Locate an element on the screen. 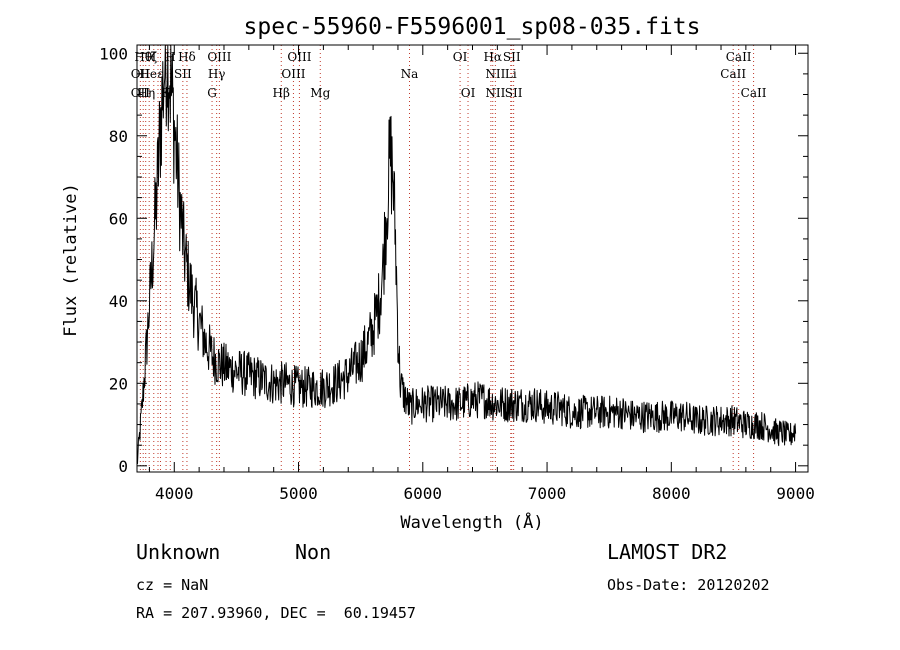  line-label: ζ is located at coordinates (154, 57).